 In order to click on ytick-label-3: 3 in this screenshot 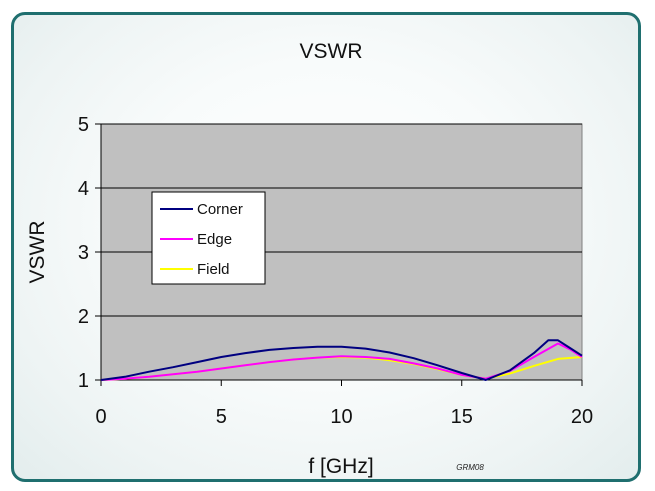, I will do `click(83, 253)`.